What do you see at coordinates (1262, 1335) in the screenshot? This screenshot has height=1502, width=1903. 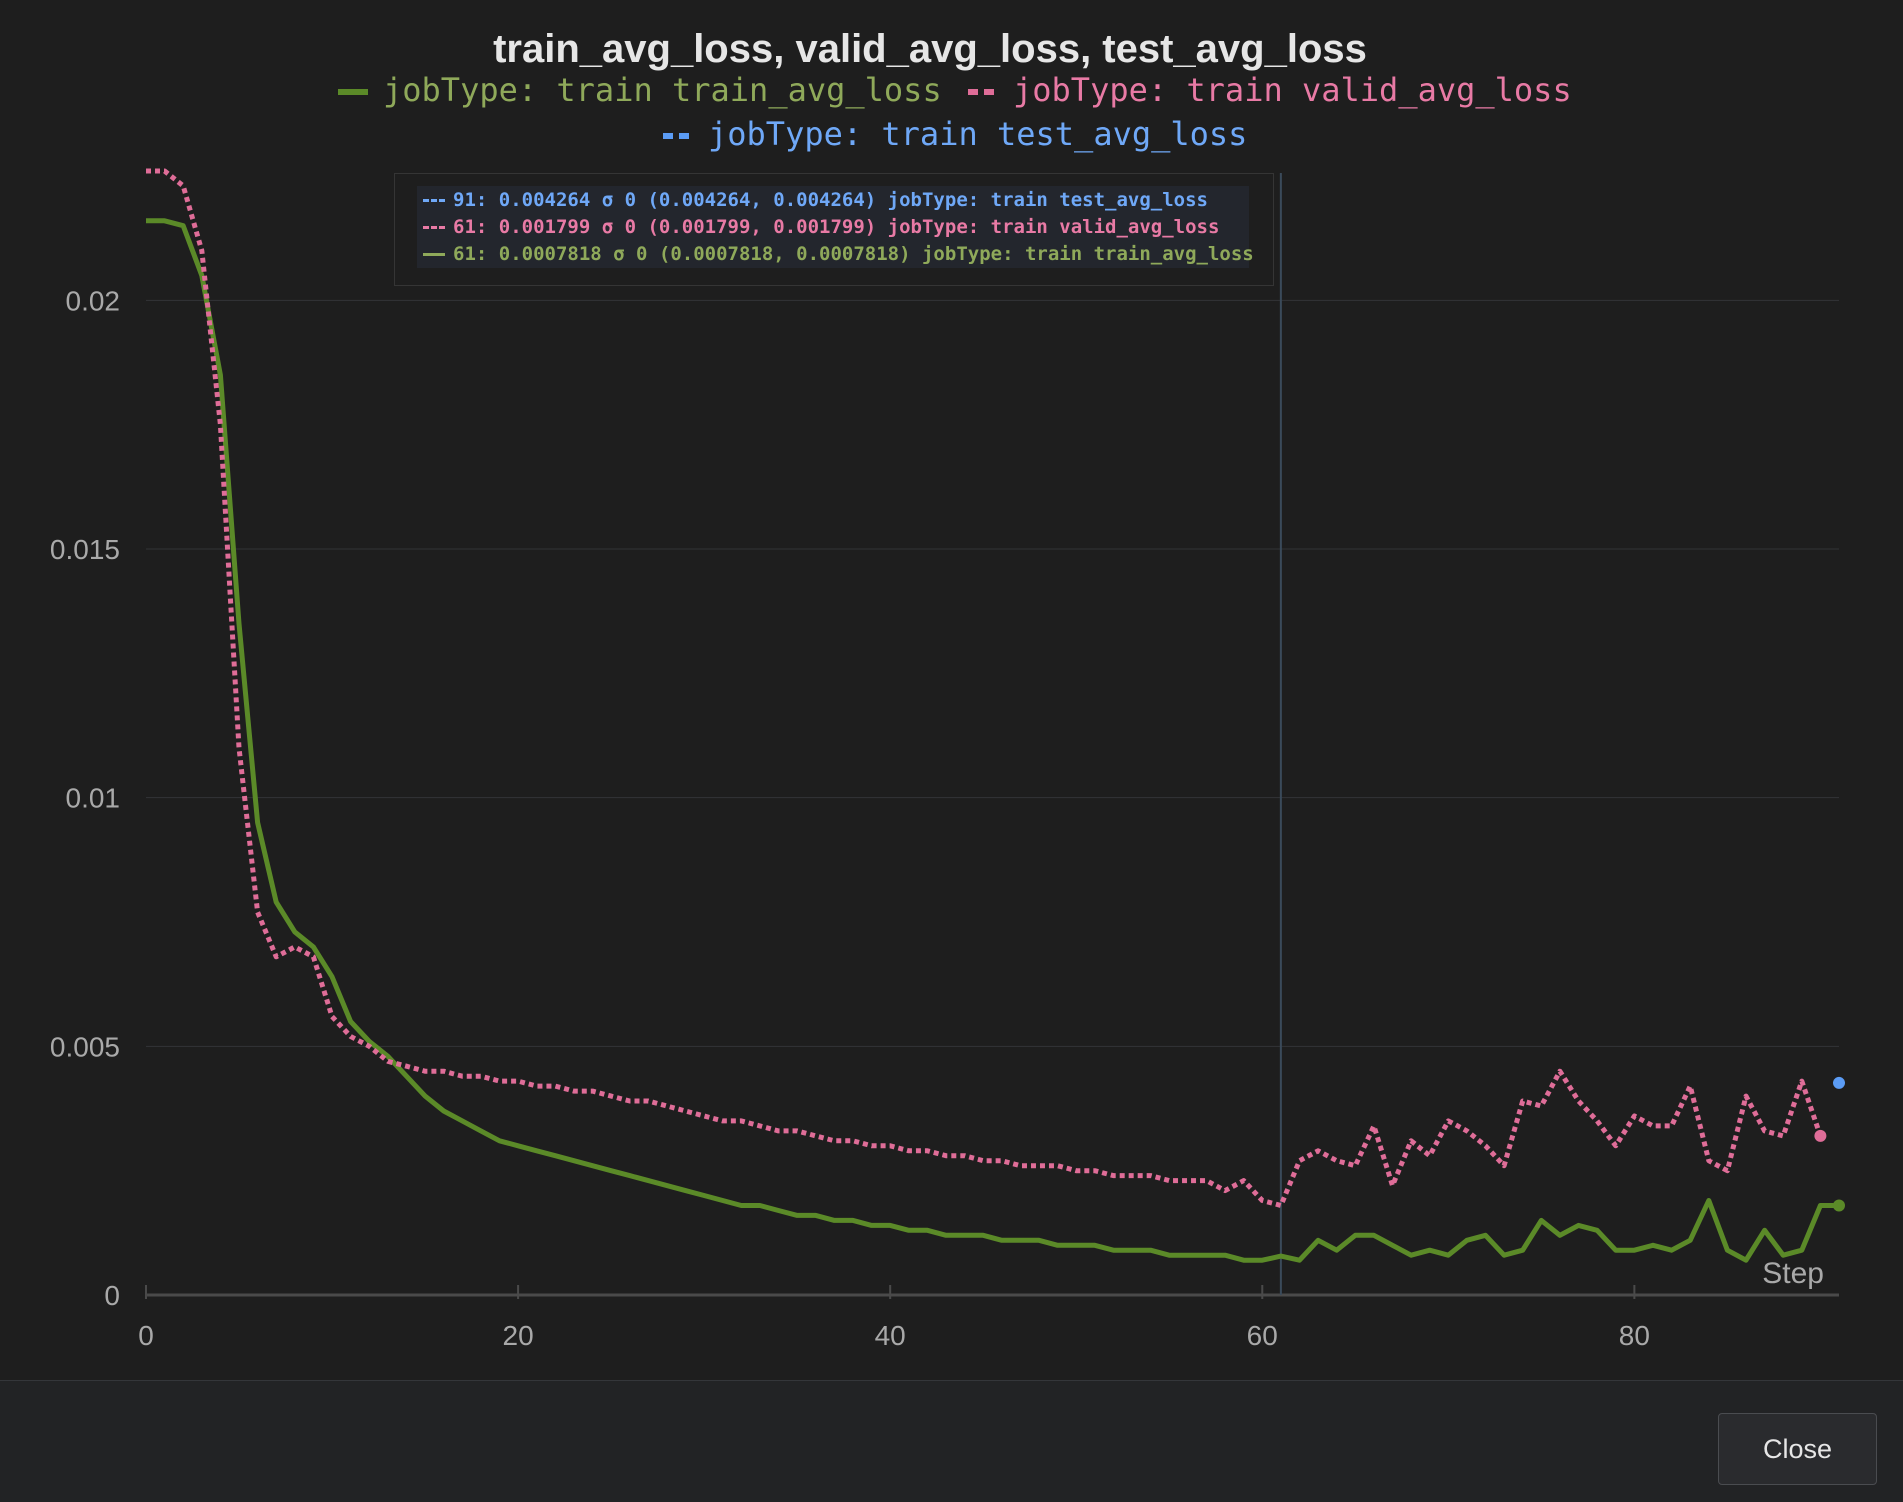 I see `x-tick-label: 60` at bounding box center [1262, 1335].